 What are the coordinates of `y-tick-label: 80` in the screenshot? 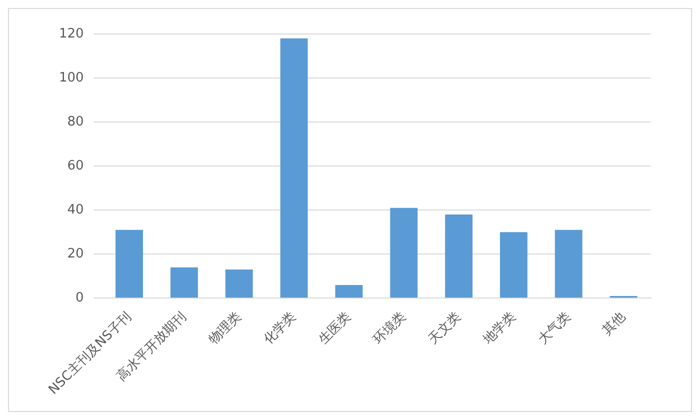 It's located at (75, 122).